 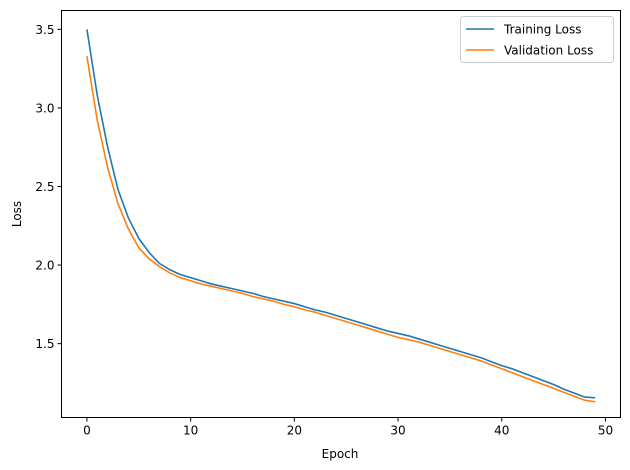 What do you see at coordinates (190, 431) in the screenshot?
I see `x-tick-label: 10` at bounding box center [190, 431].